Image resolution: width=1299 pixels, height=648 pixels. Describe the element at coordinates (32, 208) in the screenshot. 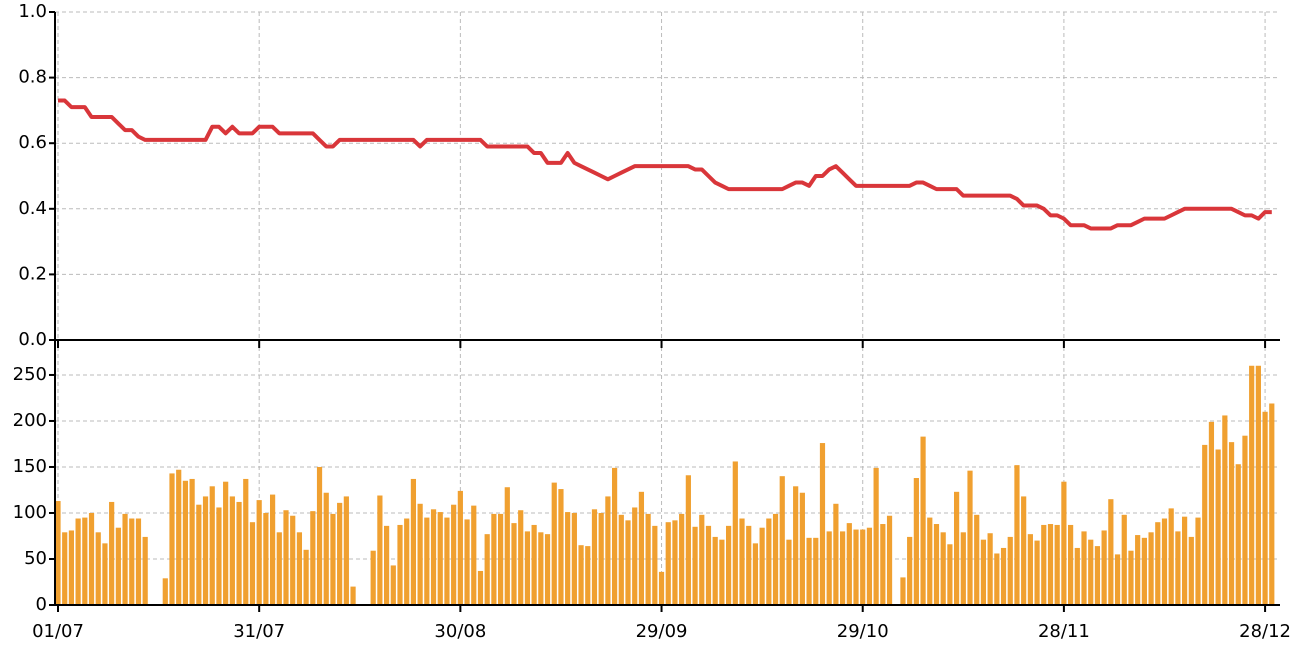

I see `y-tick-label: 0.4` at that location.